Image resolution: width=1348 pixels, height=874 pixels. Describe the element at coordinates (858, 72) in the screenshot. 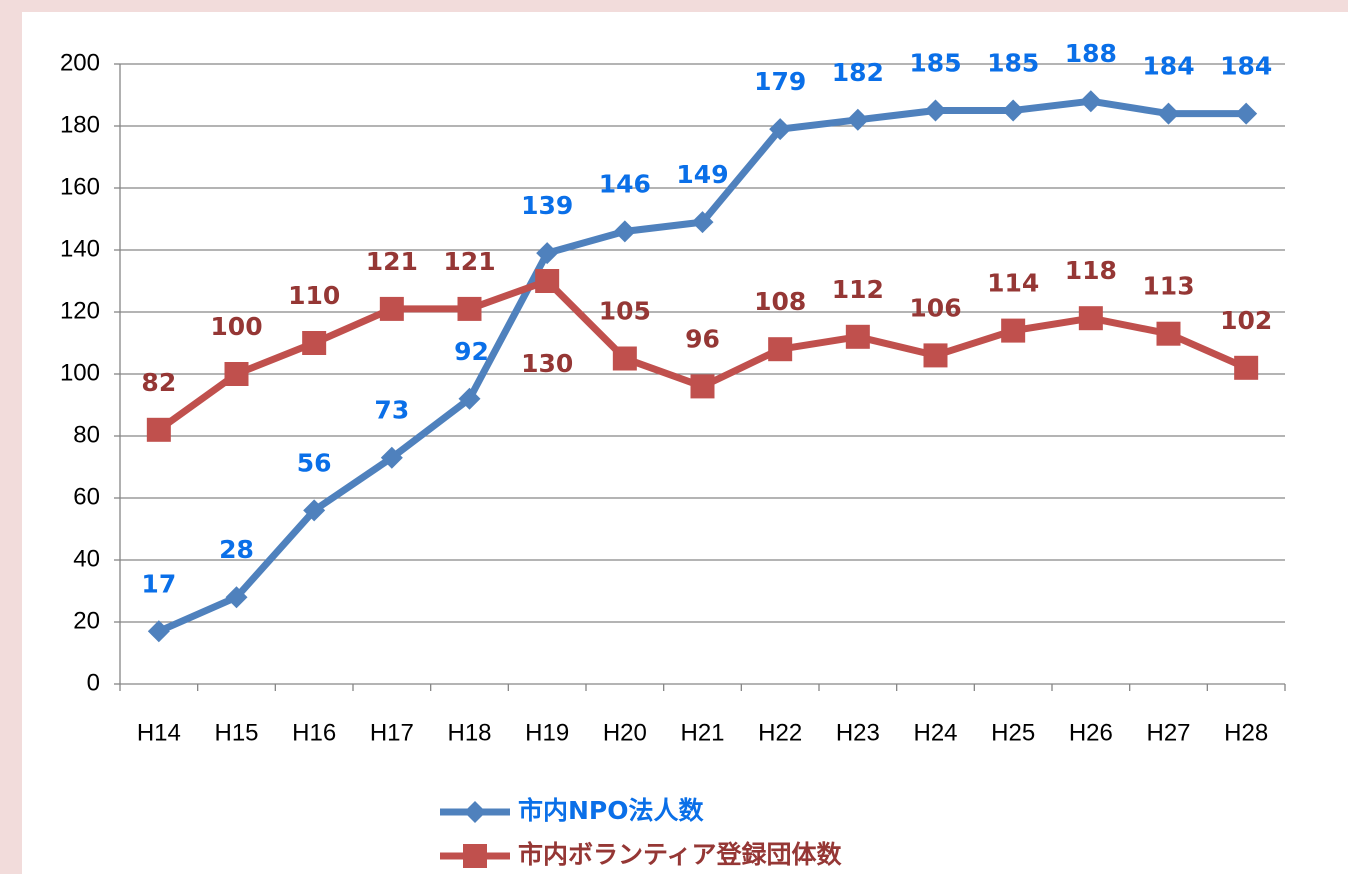

I see `data-label: 182` at that location.